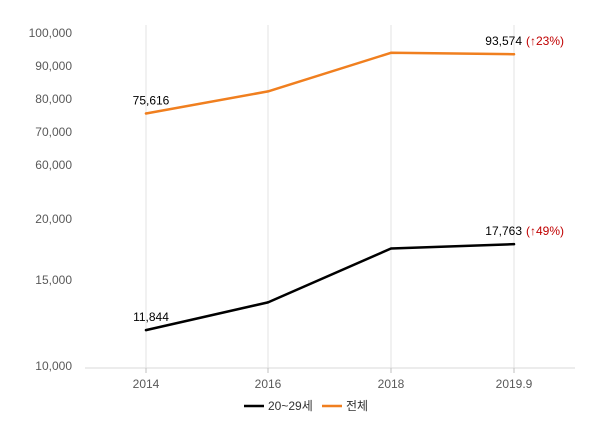 The height and width of the screenshot is (423, 600). I want to click on y-tick-label: 60,000, so click(53, 165).